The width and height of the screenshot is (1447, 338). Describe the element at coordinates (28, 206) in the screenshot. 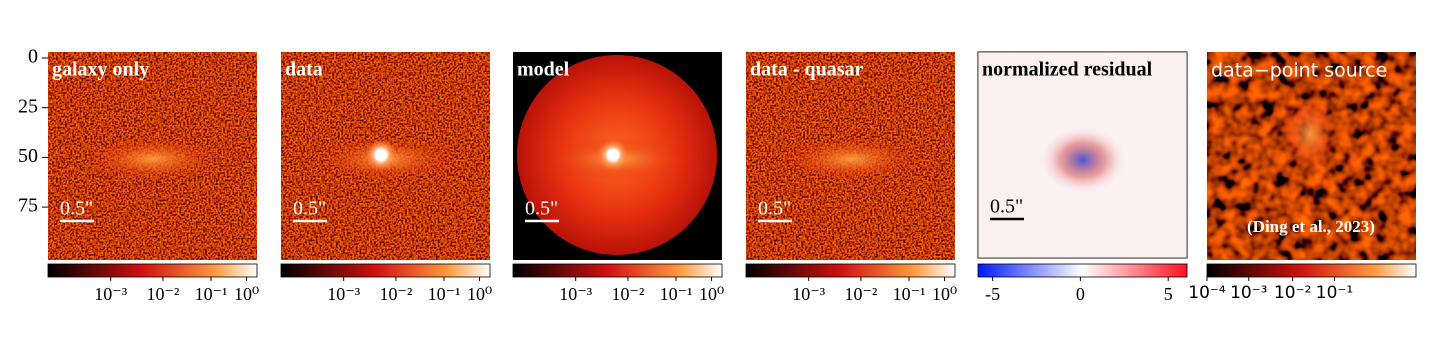

I see `y-tick-label: 75` at that location.